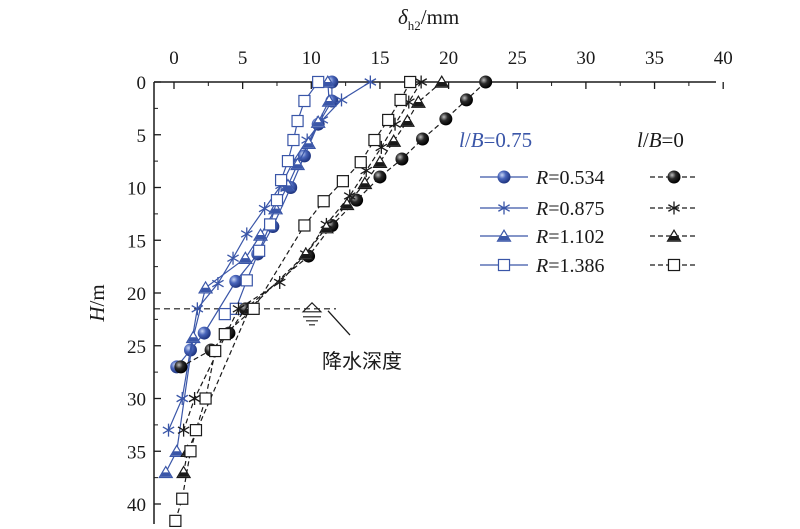  I want to click on y-tick-label: 0, so click(142, 83).